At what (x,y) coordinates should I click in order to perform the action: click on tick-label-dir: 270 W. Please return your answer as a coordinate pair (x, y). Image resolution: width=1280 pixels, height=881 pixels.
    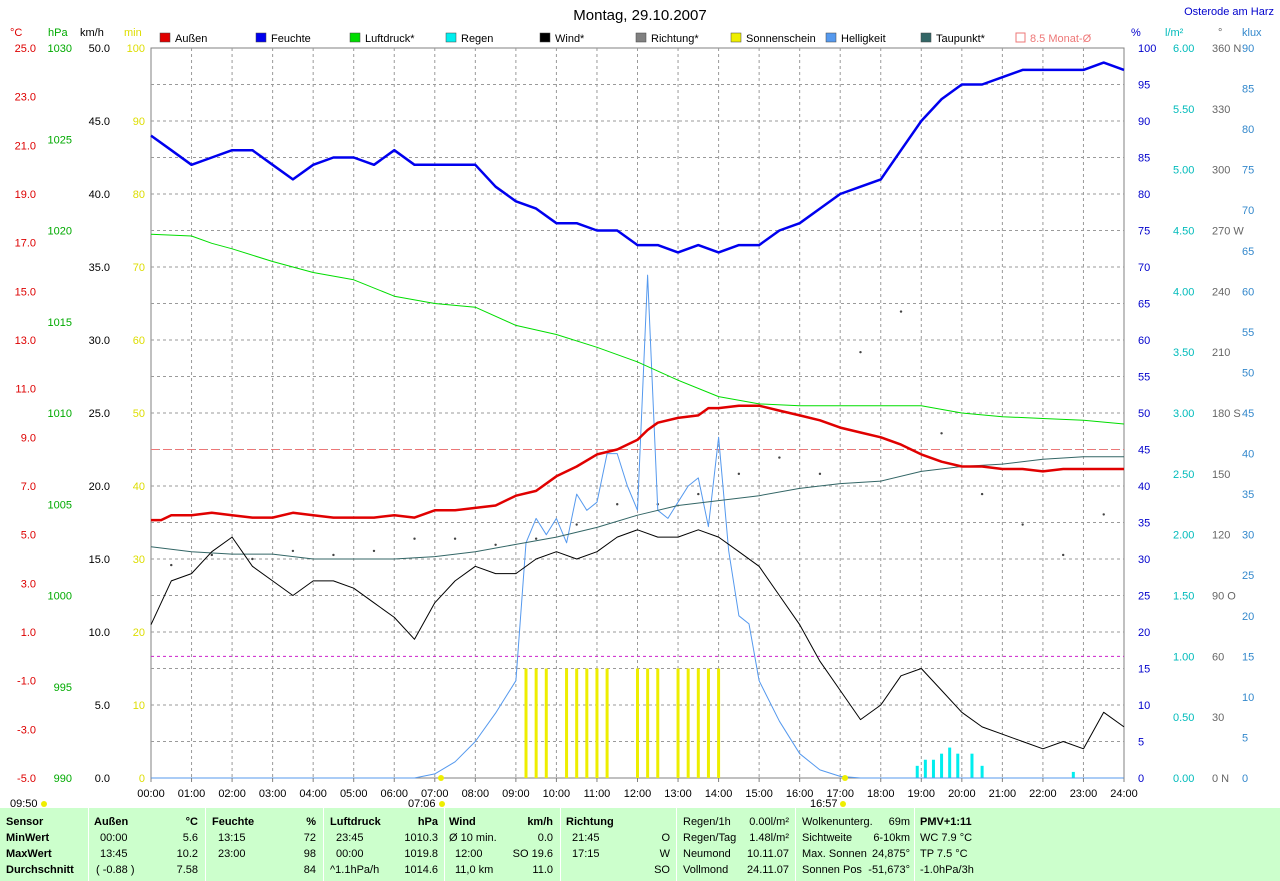
    Looking at the image, I should click on (1228, 232).